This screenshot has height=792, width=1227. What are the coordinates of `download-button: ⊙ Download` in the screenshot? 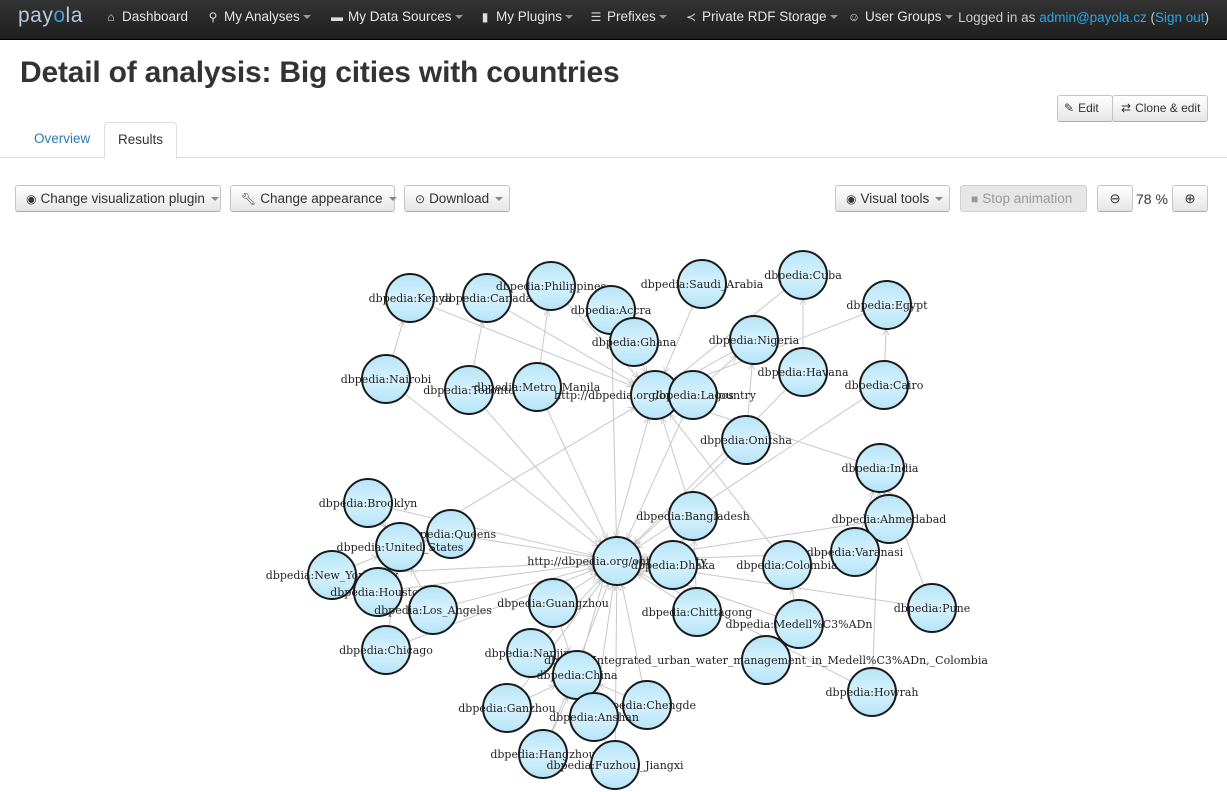 It's located at (457, 198).